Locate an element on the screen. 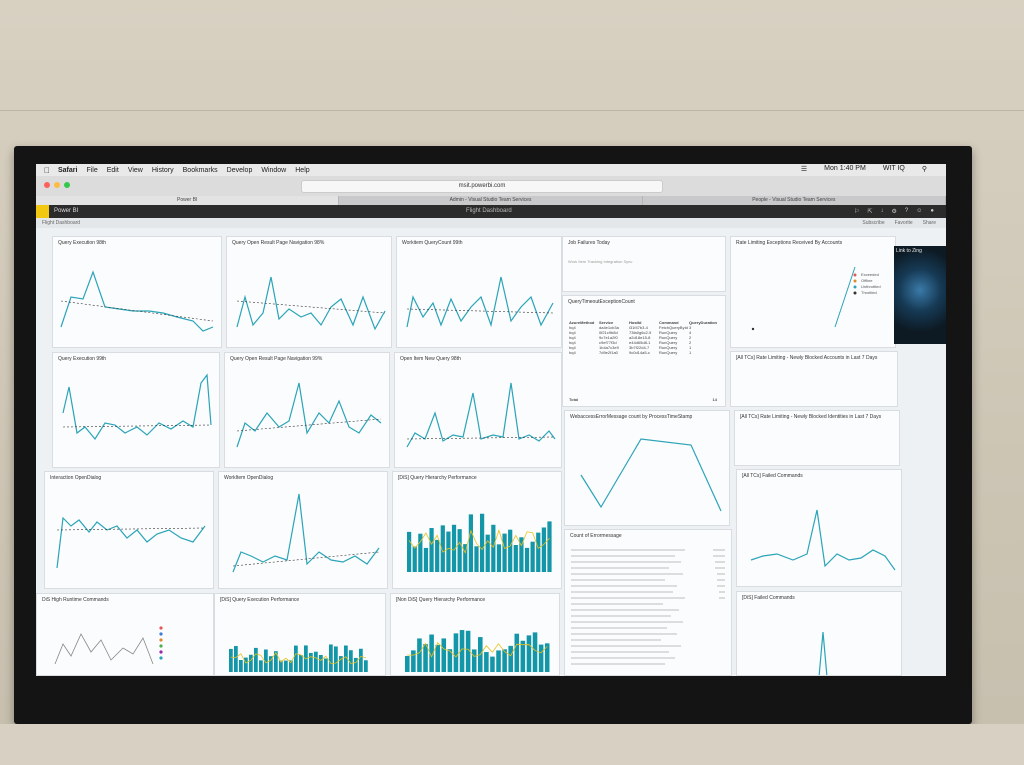  tile-count-errormessage: Count of Errormessage is located at coordinates (648, 602).